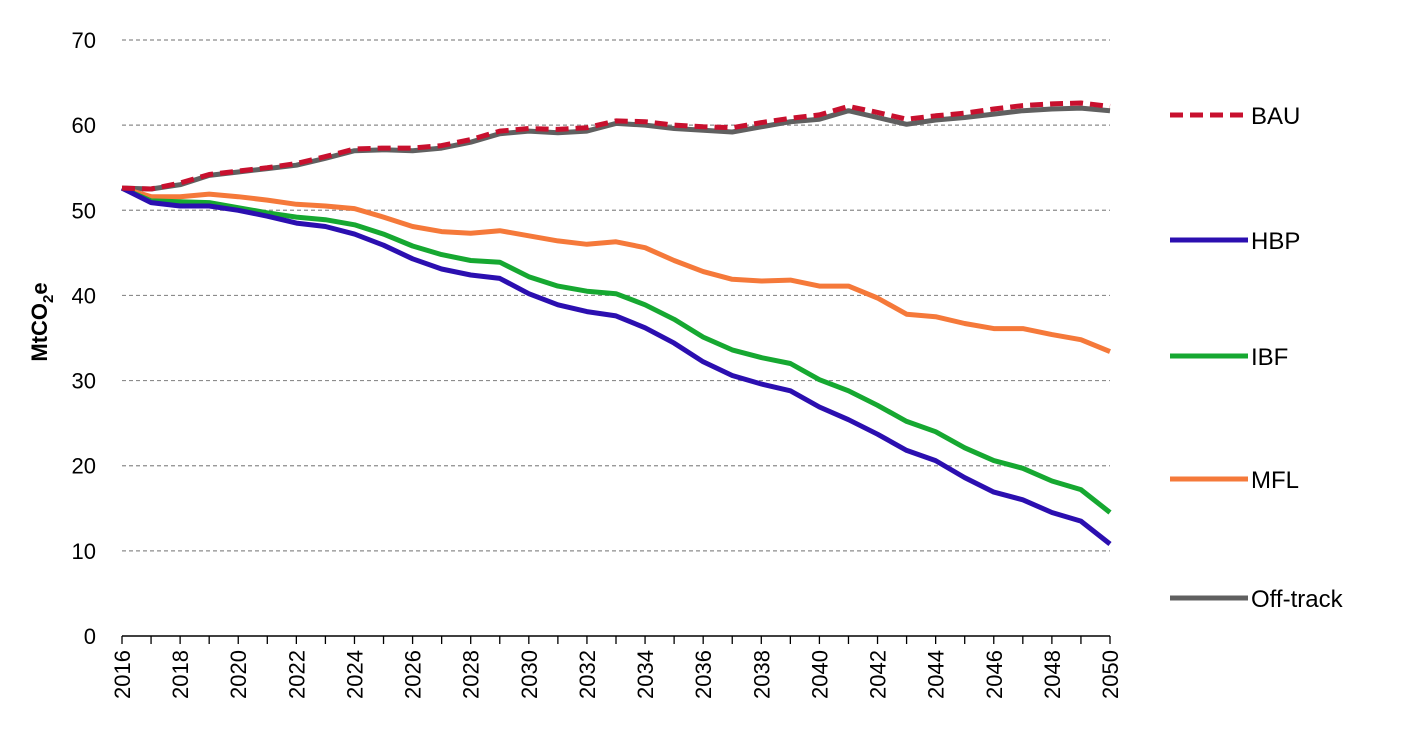  I want to click on x-tick-label: 2030, so click(529, 674).